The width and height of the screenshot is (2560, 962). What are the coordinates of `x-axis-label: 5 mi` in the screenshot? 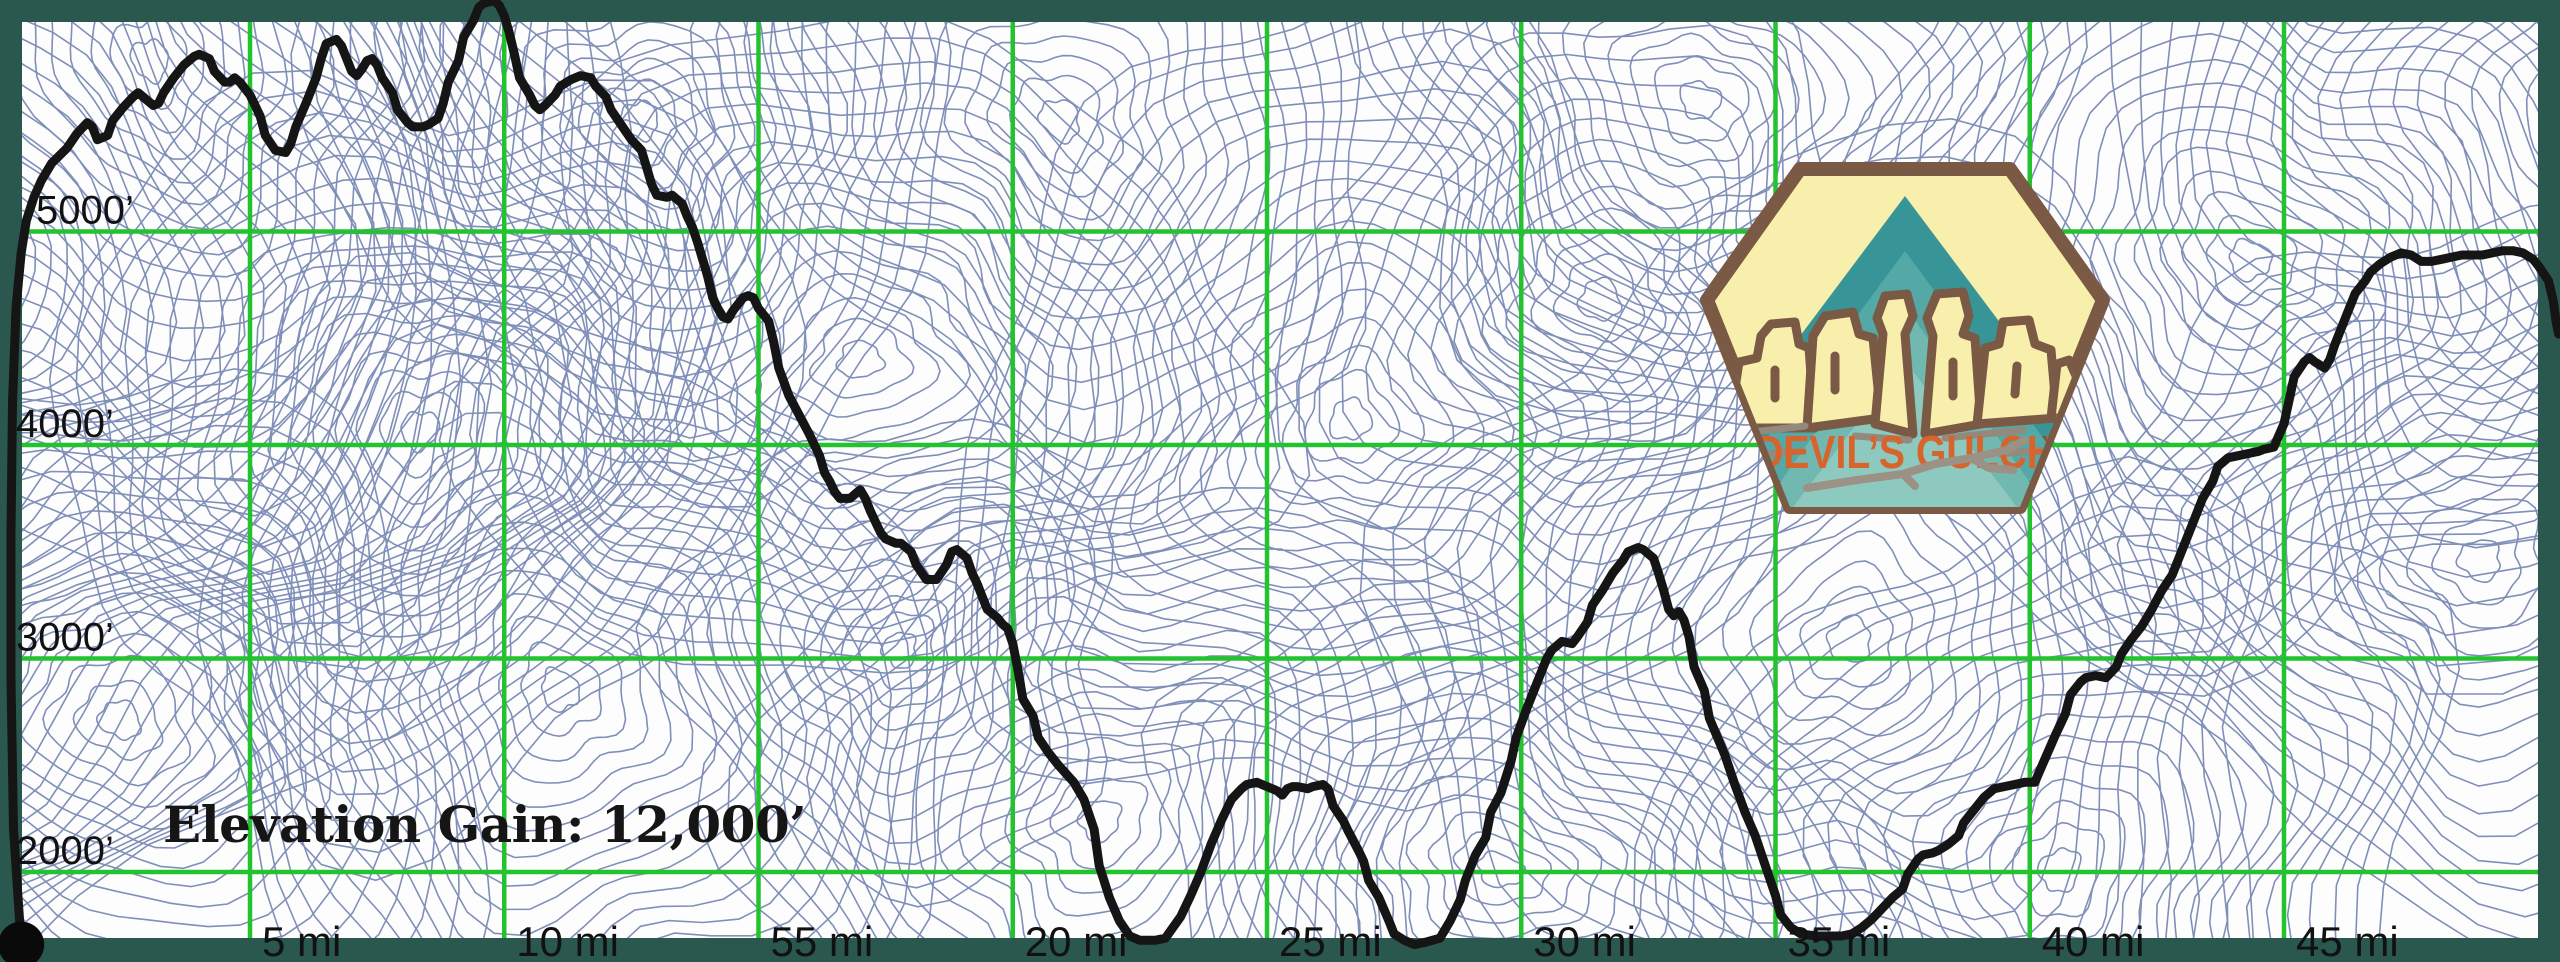 It's located at (301, 940).